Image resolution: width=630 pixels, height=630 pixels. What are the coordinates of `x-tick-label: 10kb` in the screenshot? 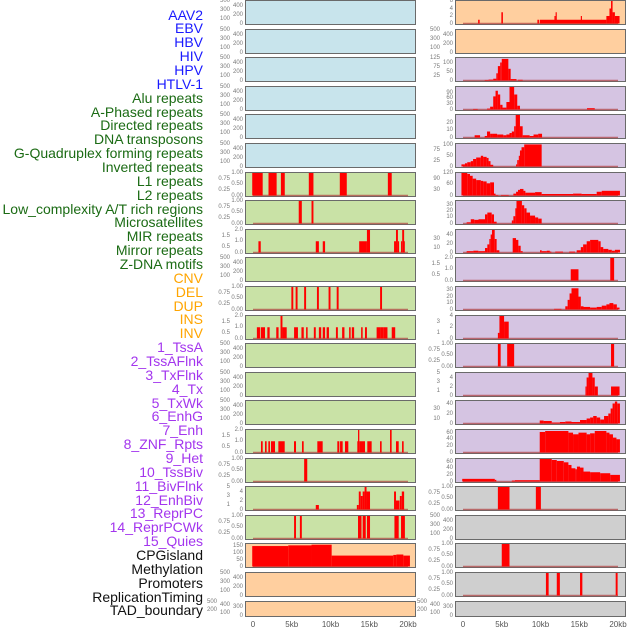 It's located at (330, 624).